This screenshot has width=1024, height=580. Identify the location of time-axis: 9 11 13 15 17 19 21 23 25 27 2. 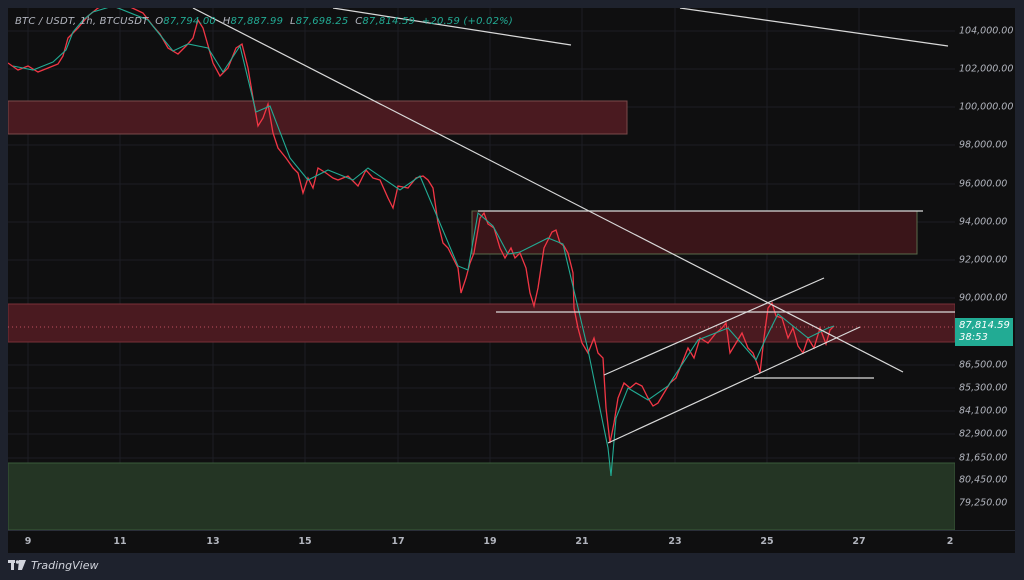
(511, 541).